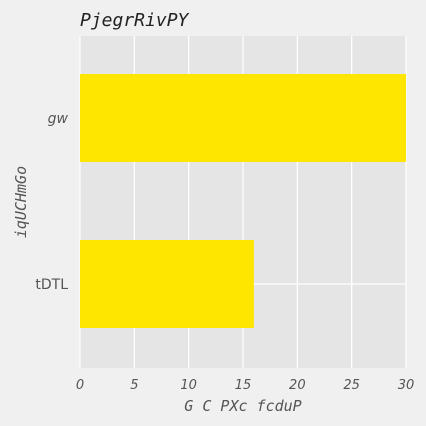 The height and width of the screenshot is (426, 426). Describe the element at coordinates (51, 202) in the screenshot. I see `y-tick-labels: gw tDTL` at that location.